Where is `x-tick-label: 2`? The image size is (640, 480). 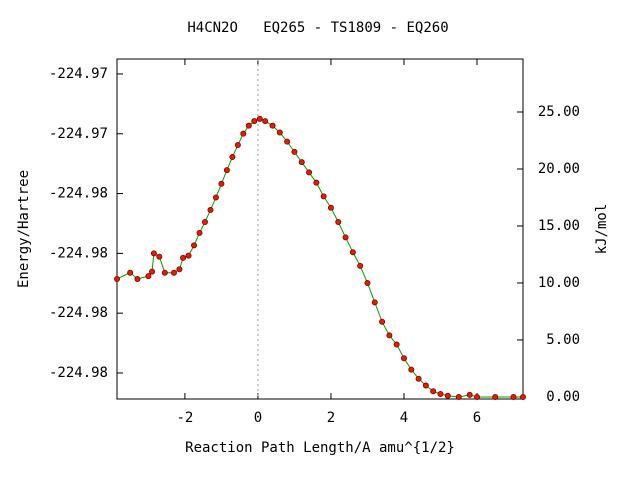
x-tick-label: 2 is located at coordinates (331, 418).